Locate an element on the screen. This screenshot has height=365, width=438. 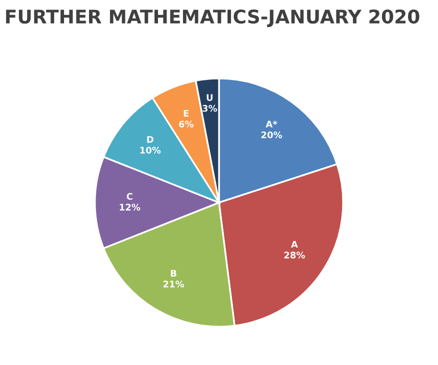
data-label: 10% is located at coordinates (150, 150).